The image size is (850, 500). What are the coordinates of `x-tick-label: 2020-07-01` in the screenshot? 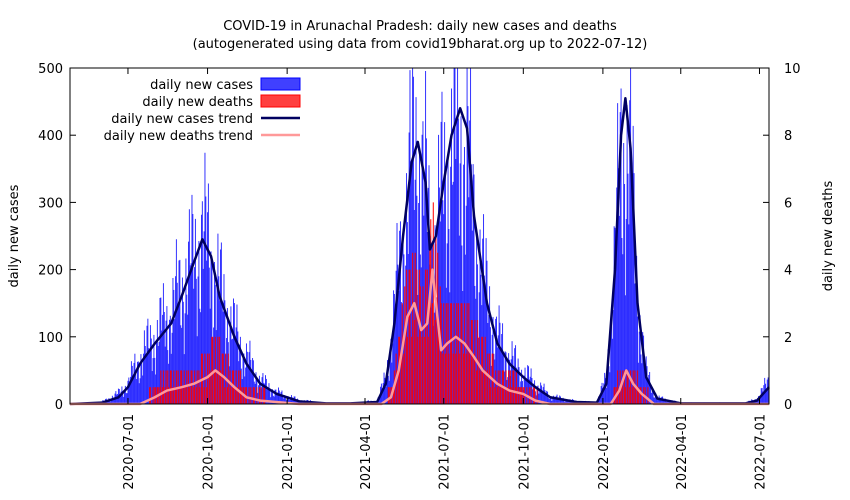 It's located at (129, 452).